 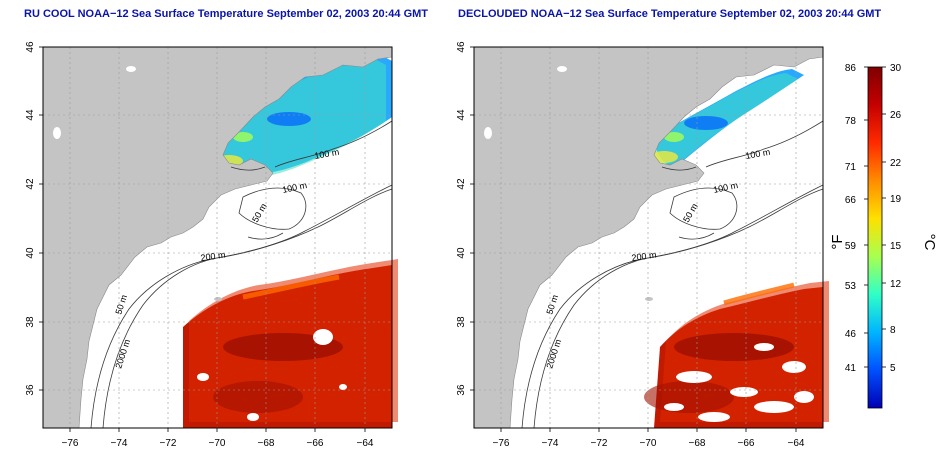 I want to click on colorbar-c-tick-label: 30, so click(x=896, y=68).